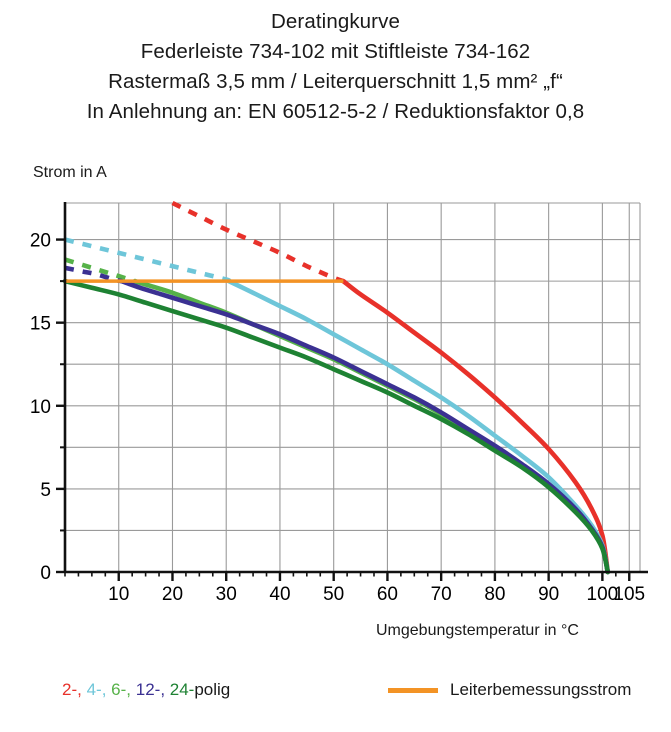  What do you see at coordinates (413, 690) in the screenshot?
I see `rated-current-swatch` at bounding box center [413, 690].